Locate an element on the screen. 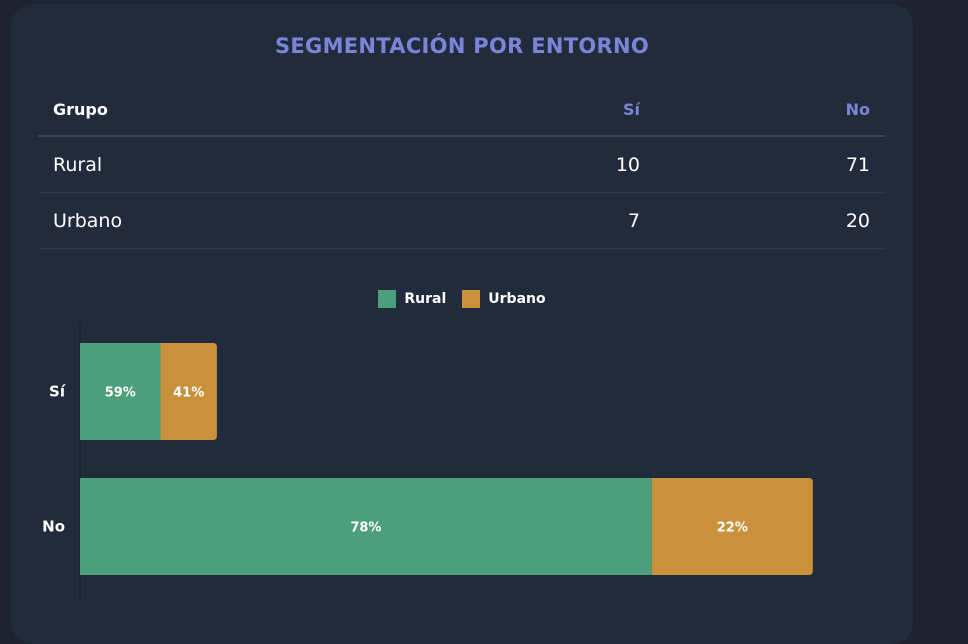 This screenshot has width=968, height=644. table-row: Rural 10 71 is located at coordinates (461, 164).